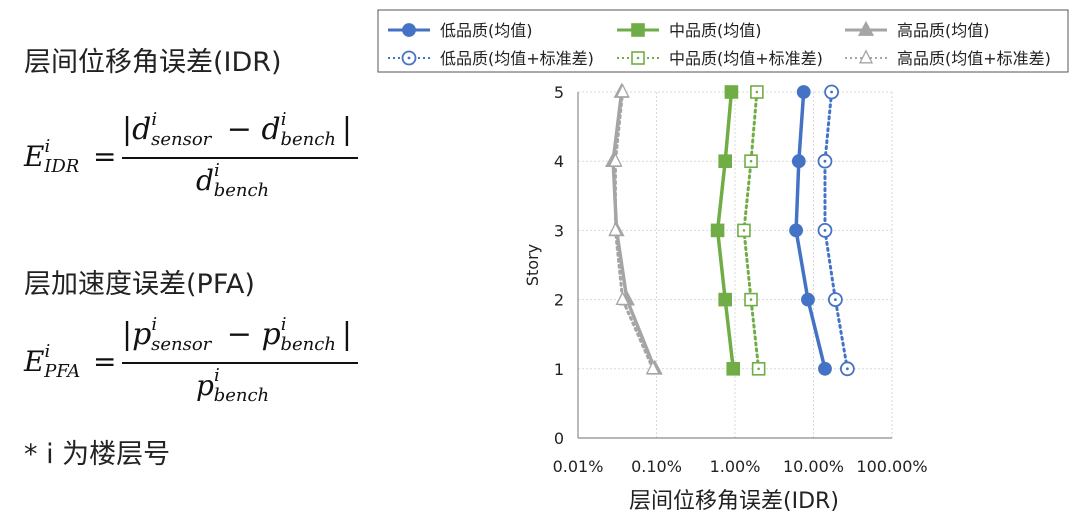 The image size is (1080, 522). Describe the element at coordinates (105, 361) in the screenshot. I see `pfa-equals: =` at that location.